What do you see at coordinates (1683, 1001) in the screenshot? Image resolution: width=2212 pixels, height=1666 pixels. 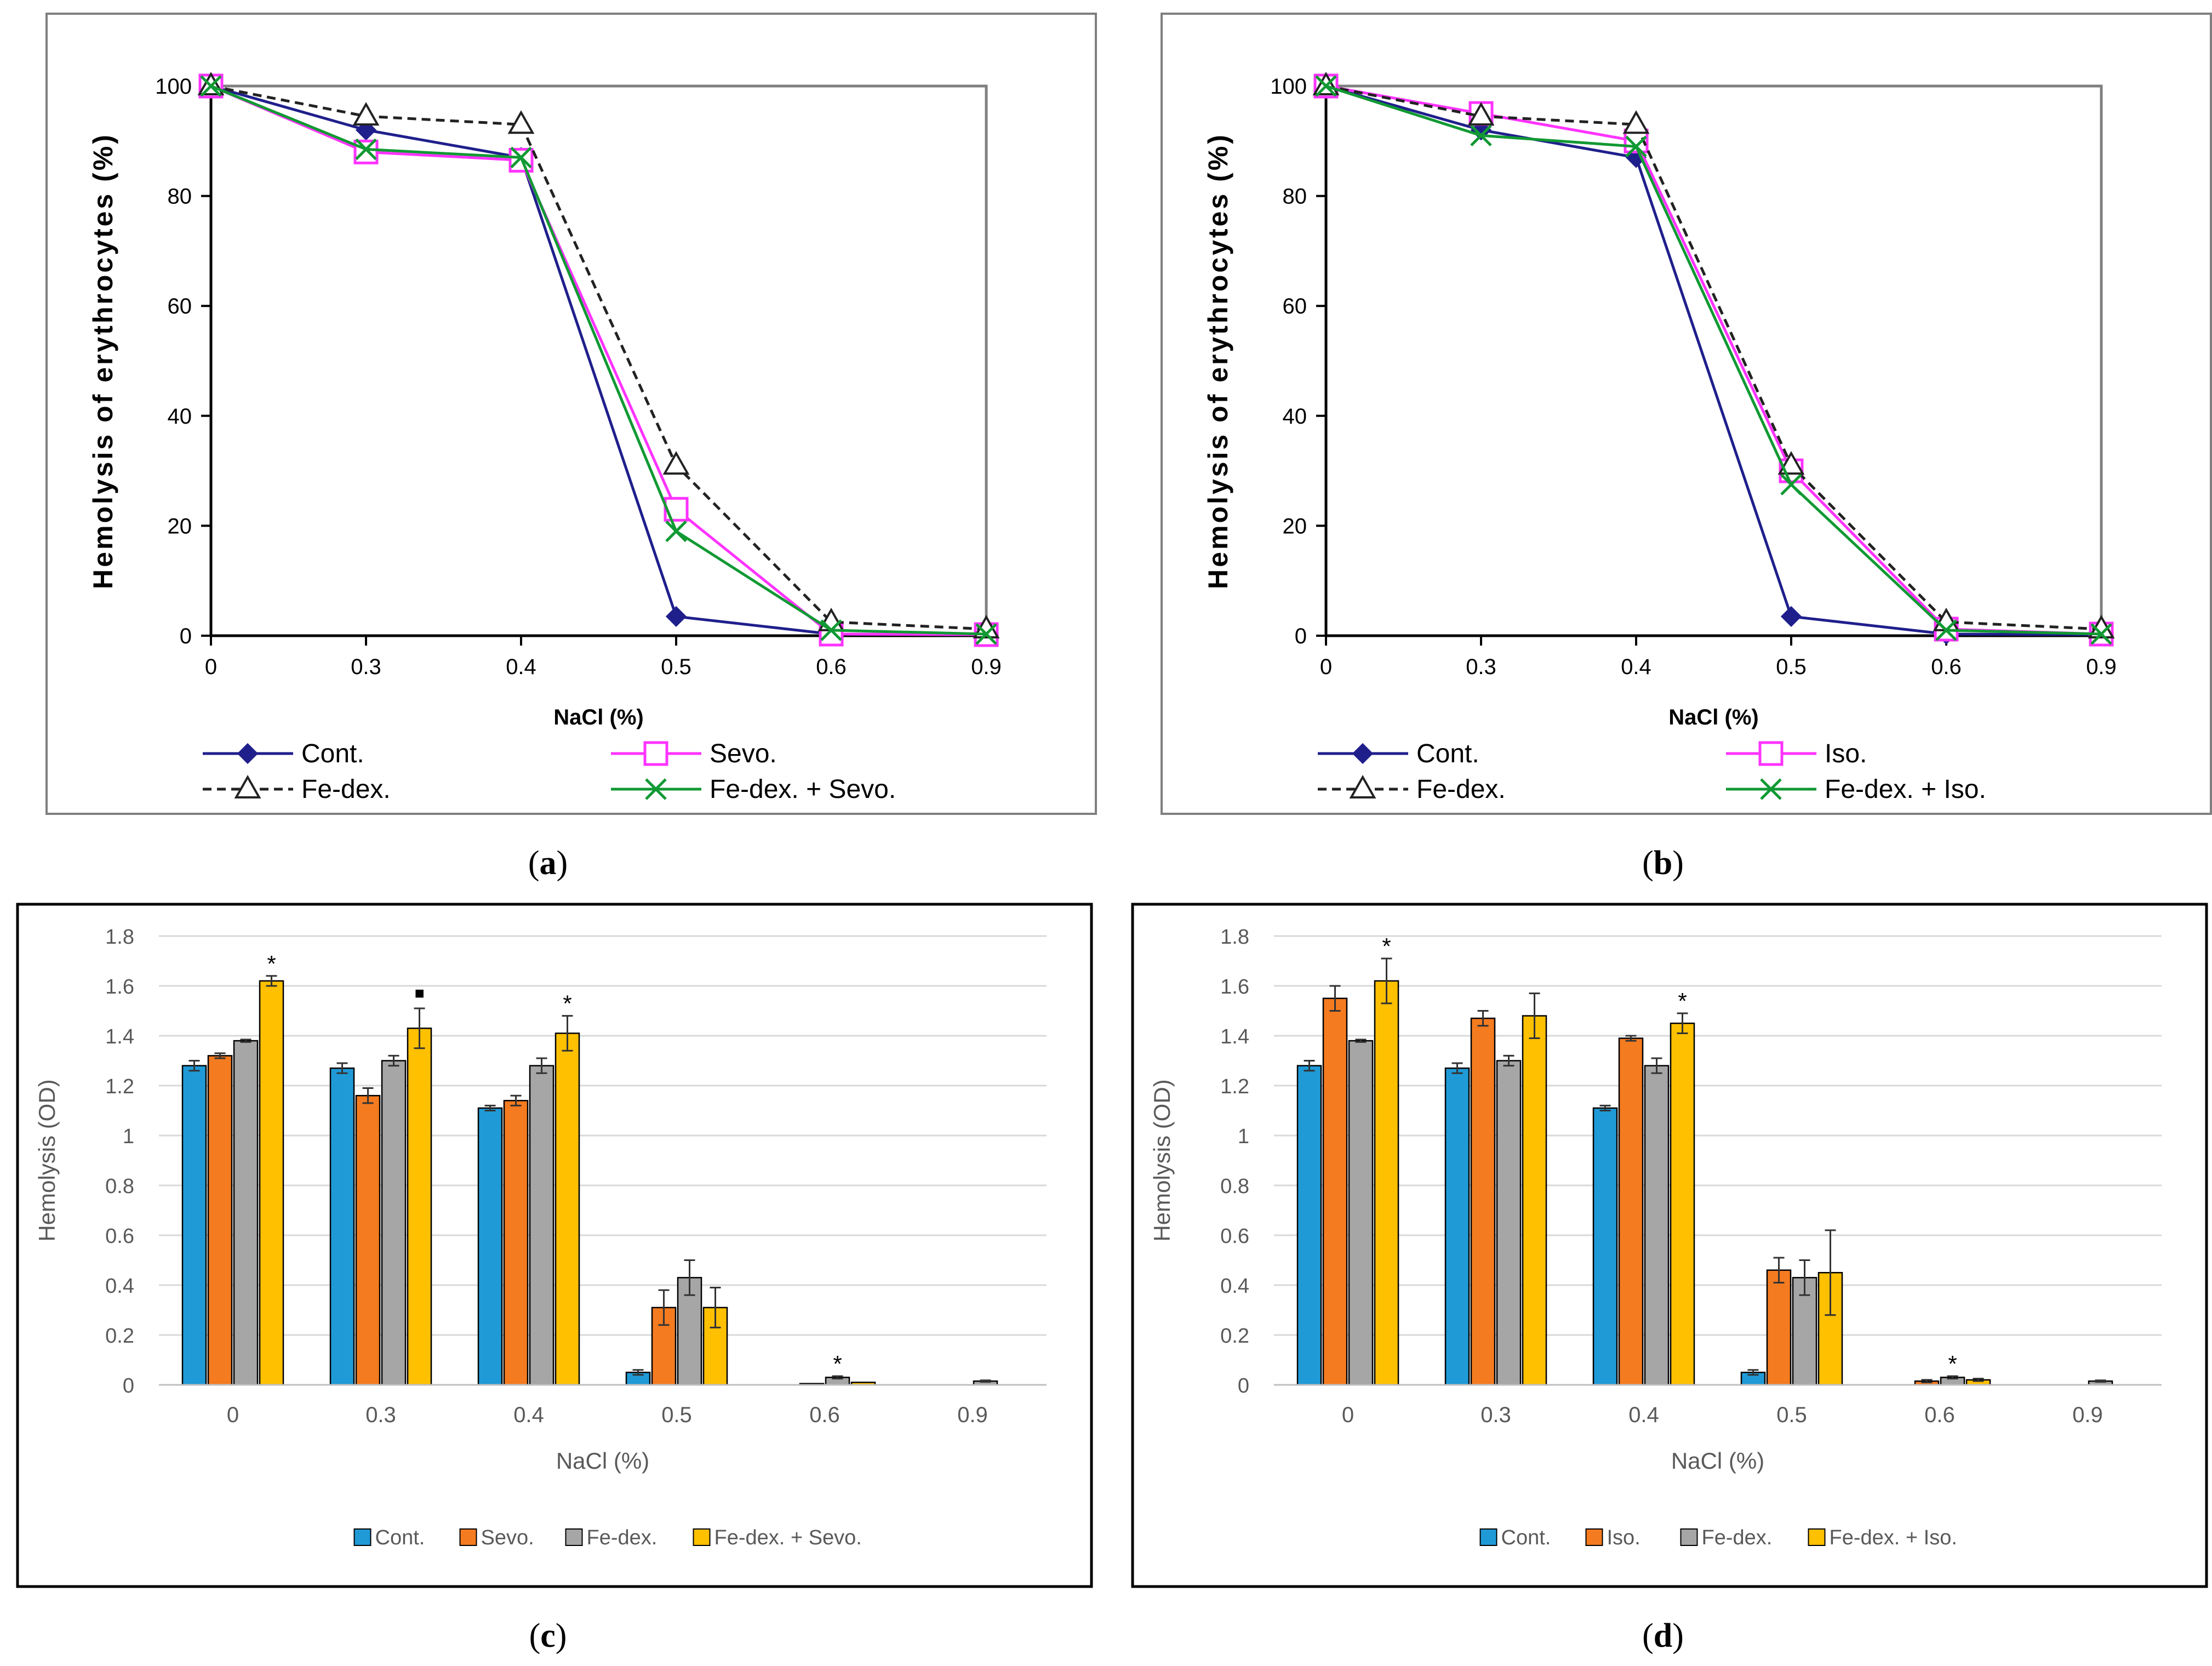 I see `annotation-d-1: *` at bounding box center [1683, 1001].